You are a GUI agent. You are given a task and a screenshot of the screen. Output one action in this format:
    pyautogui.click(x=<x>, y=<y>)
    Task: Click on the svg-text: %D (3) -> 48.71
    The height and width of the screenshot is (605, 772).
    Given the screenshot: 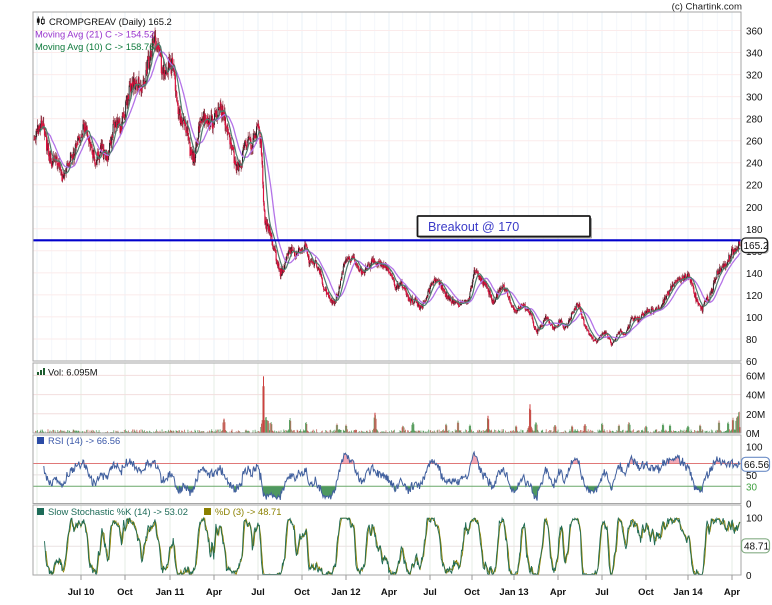 What is the action you would take?
    pyautogui.click(x=248, y=511)
    